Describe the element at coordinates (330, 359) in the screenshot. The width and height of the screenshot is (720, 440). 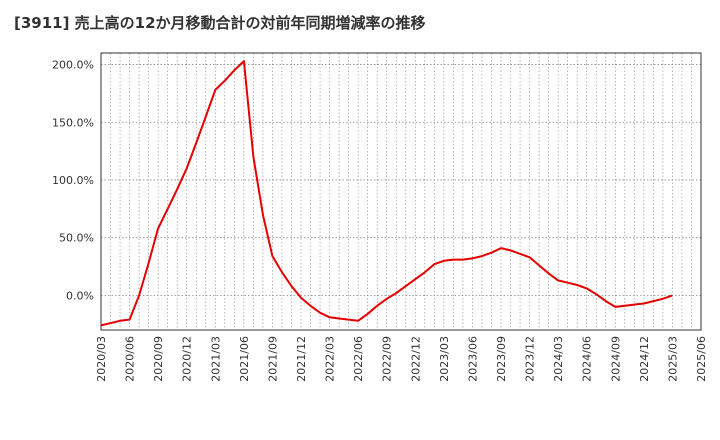
I see `x-tick-label: 2022/03` at that location.